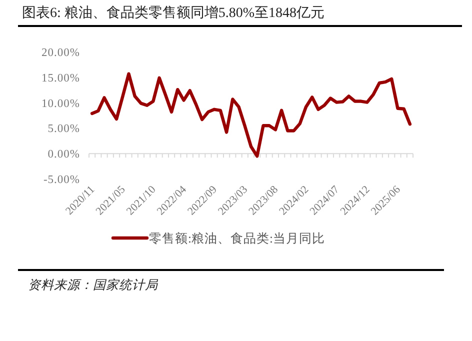 The height and width of the screenshot is (341, 472). I want to click on y-tick-label: 15.00%, so click(61, 78).